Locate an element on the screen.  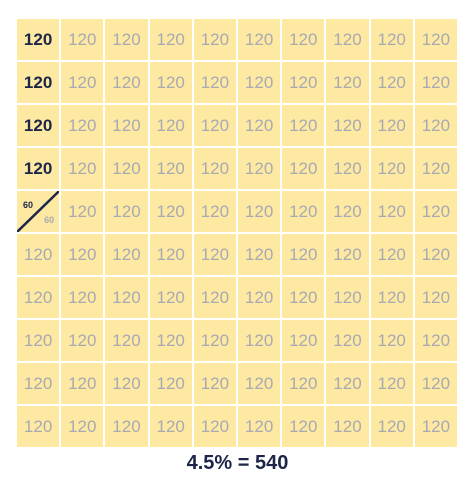
result-caption: 4.5% = 540 is located at coordinates (237, 463).